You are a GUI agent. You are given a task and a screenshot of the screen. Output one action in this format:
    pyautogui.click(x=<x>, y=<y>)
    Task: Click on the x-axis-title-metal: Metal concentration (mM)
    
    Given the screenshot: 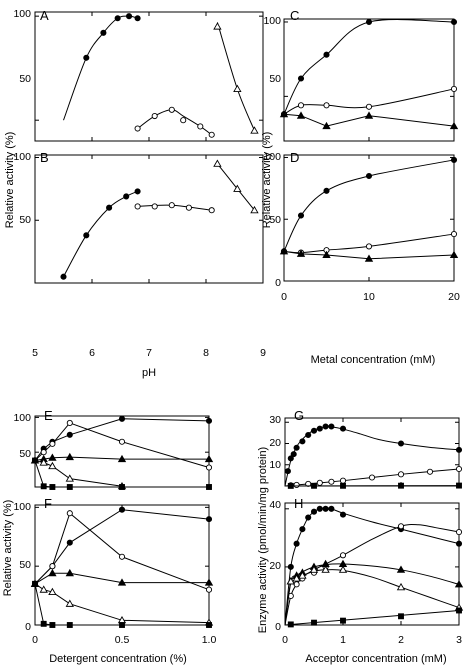 What is the action you would take?
    pyautogui.click(x=373, y=360)
    